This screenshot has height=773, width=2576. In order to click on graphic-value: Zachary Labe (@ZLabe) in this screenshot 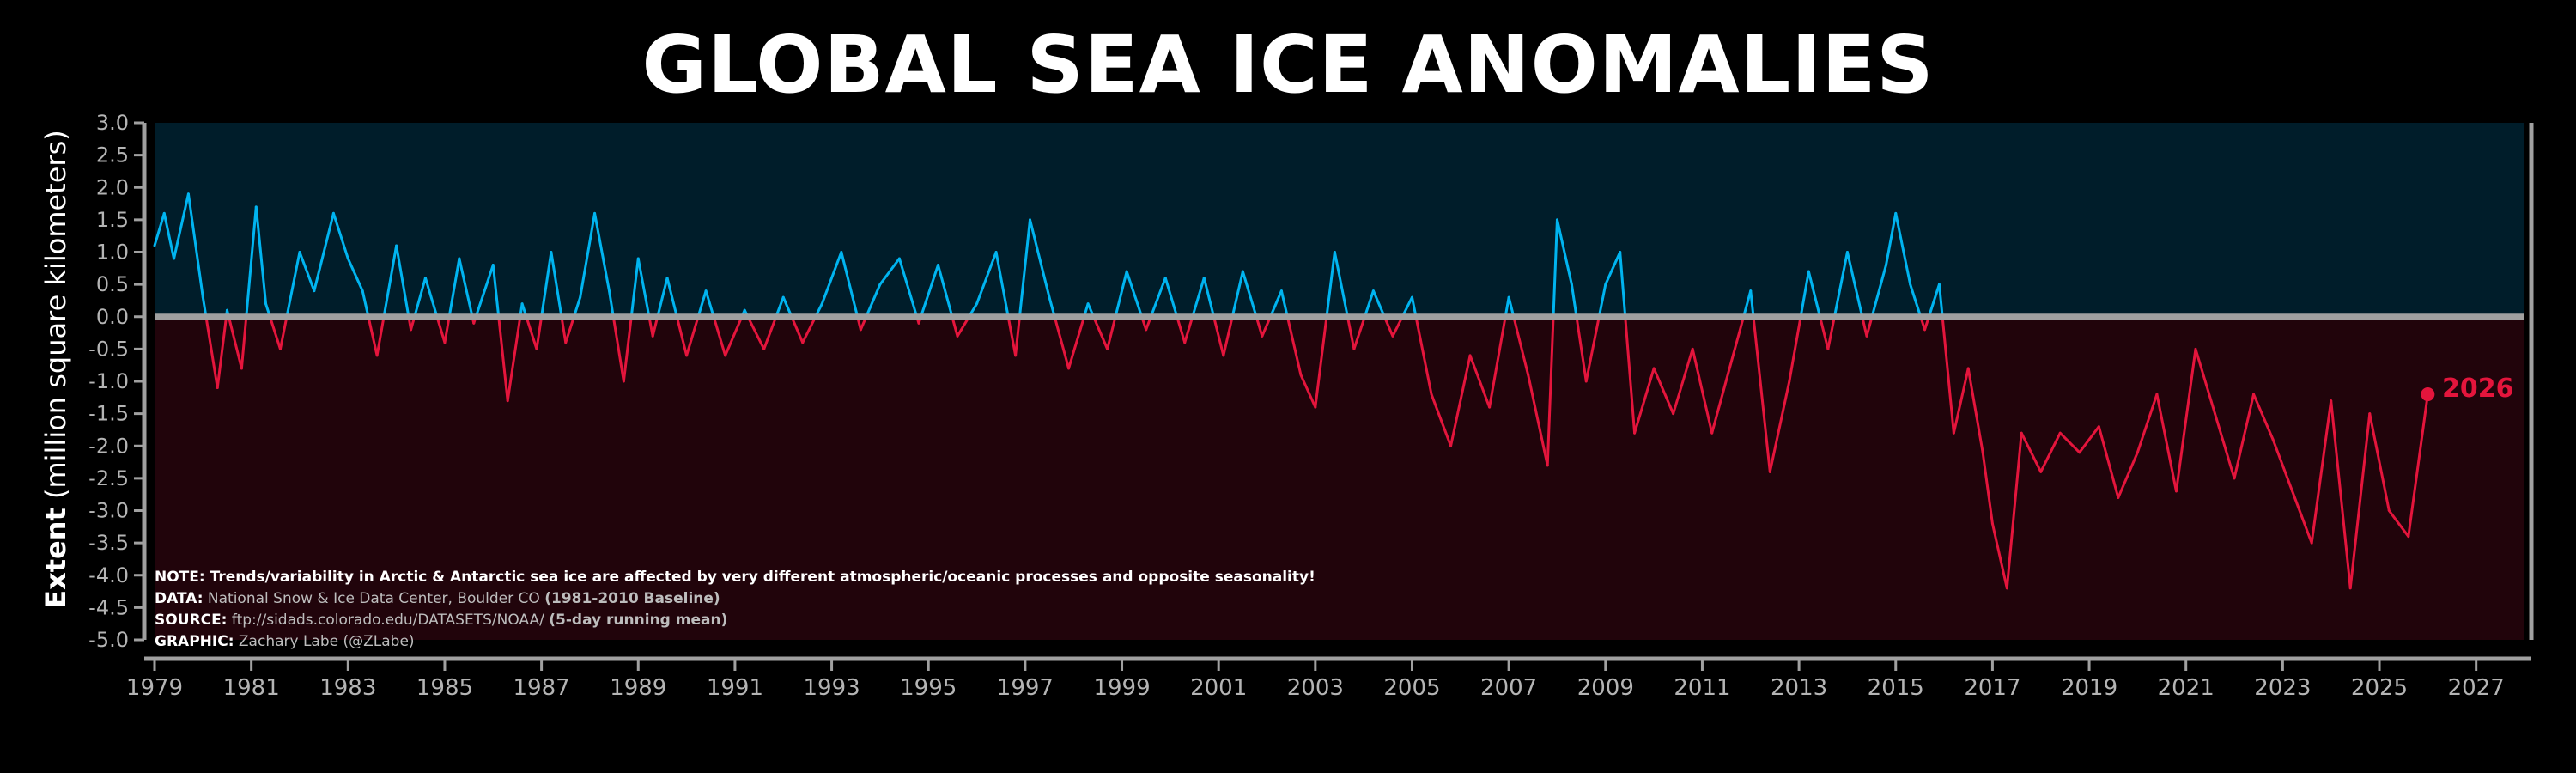, I will do `click(324, 641)`.